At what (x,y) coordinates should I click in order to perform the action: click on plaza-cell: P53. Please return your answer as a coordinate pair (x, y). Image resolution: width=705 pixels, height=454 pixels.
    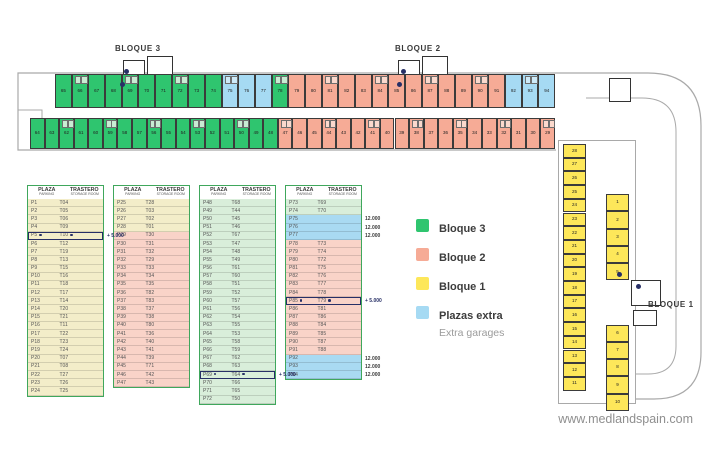
    Looking at the image, I should click on (207, 243).